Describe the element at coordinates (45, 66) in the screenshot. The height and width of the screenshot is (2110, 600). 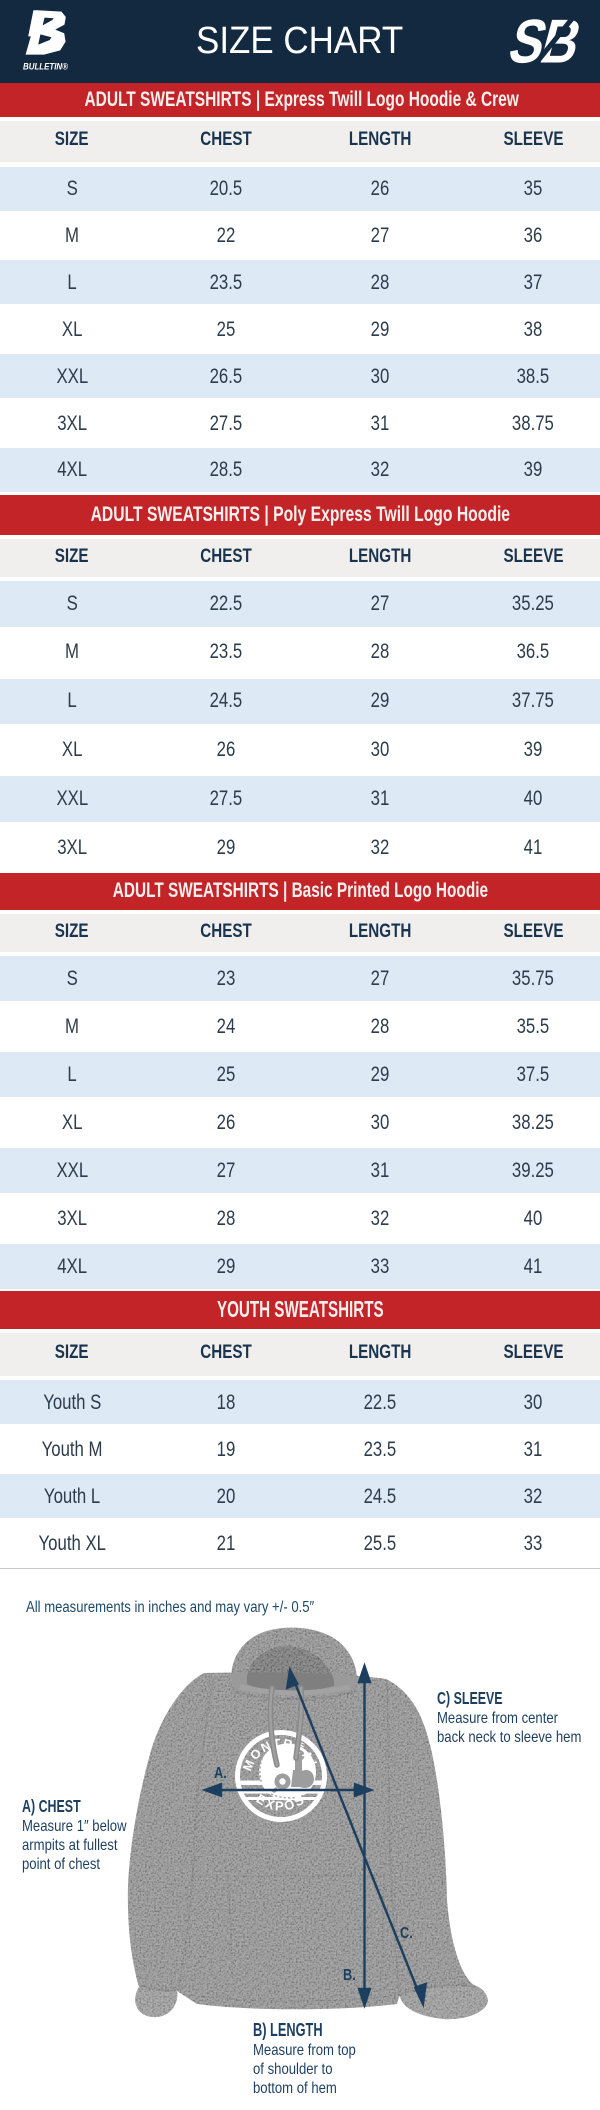
I see `svg-text: BULLETIN®` at that location.